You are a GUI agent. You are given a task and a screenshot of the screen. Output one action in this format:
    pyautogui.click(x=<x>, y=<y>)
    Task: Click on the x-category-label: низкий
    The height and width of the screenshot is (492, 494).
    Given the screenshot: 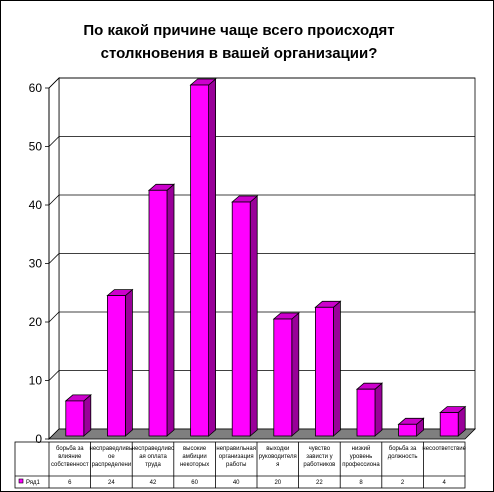 What is the action you would take?
    pyautogui.click(x=361, y=448)
    